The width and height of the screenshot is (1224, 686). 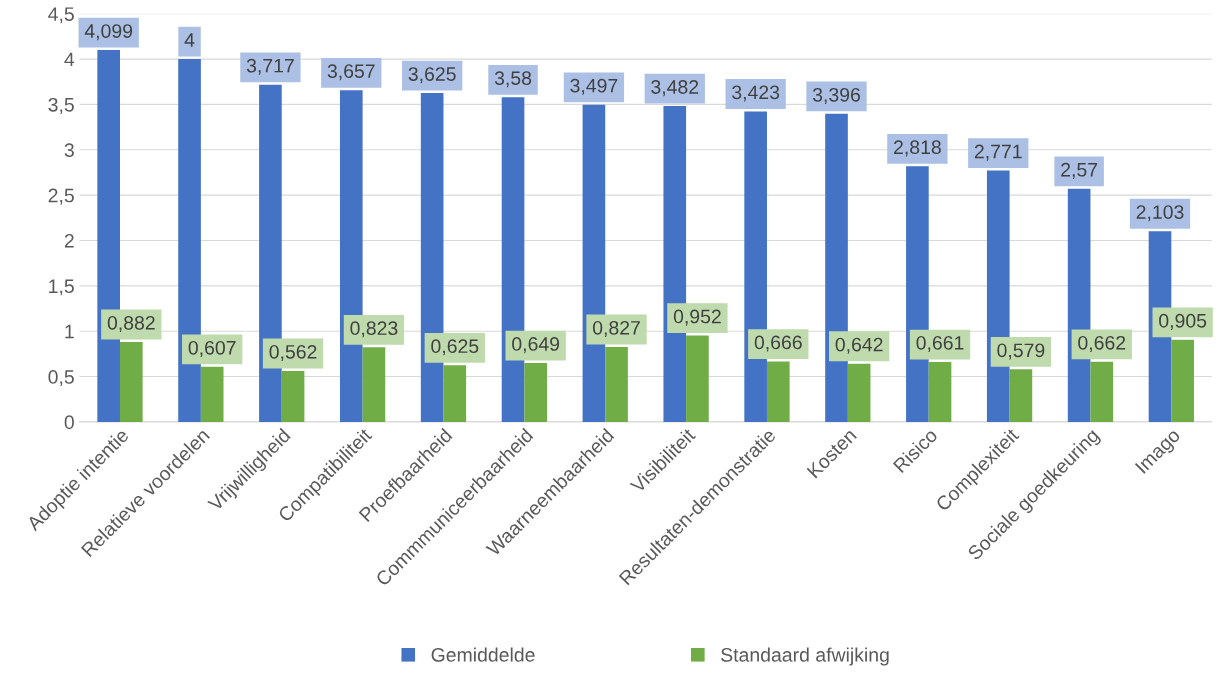 What do you see at coordinates (131, 324) in the screenshot?
I see `data-label: 0,882` at bounding box center [131, 324].